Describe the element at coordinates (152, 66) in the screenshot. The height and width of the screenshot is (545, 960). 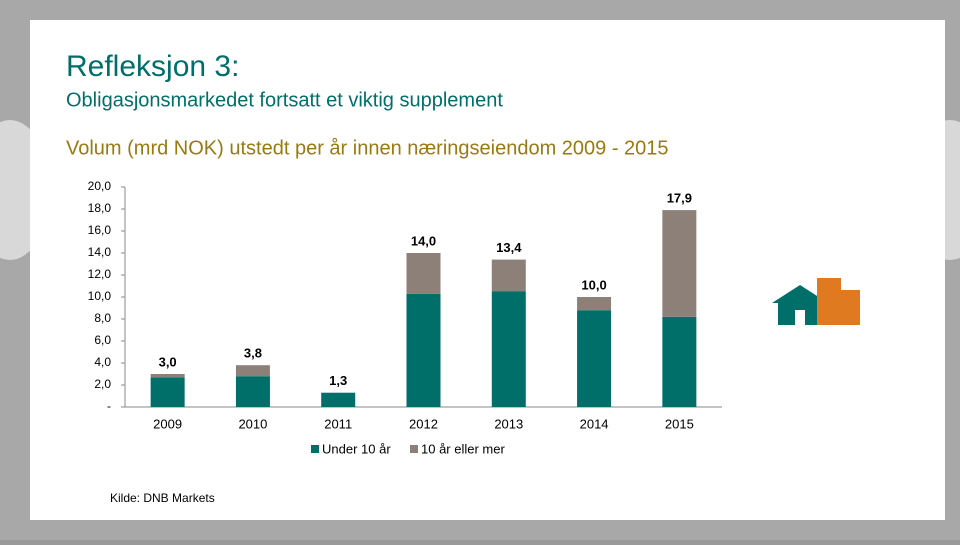
I see `slide-title: Refleksjon 3:` at that location.